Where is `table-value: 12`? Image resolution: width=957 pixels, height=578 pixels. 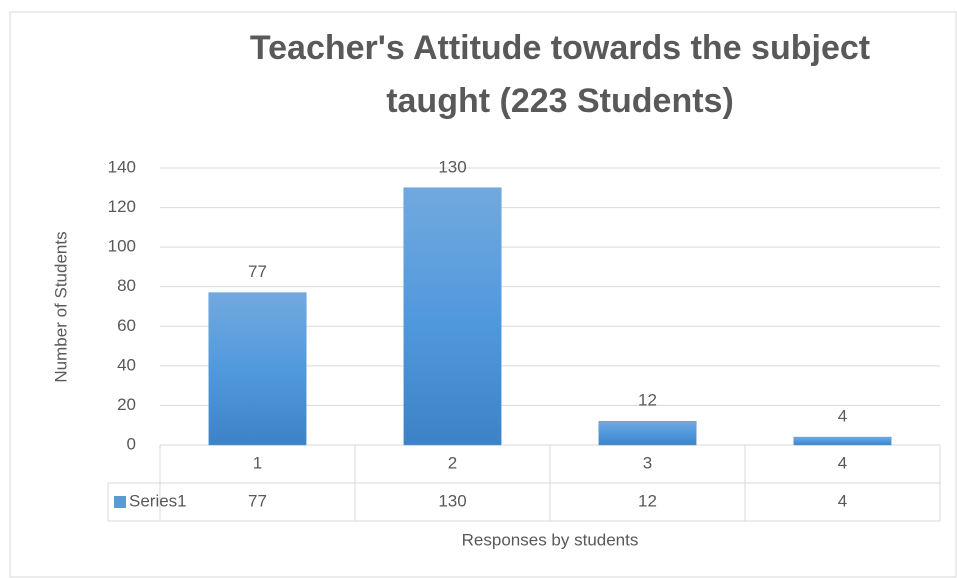 table-value: 12 is located at coordinates (647, 500).